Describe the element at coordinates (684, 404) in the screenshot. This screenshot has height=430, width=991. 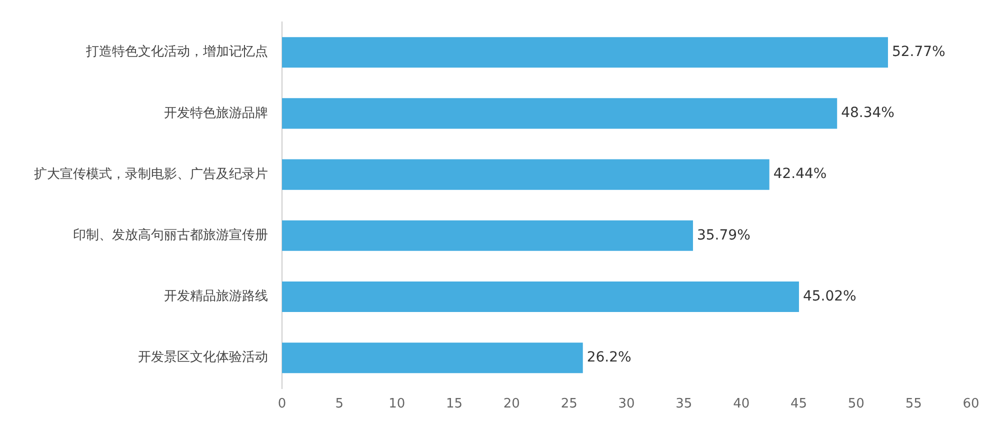
I see `x-tick-label: 35` at that location.